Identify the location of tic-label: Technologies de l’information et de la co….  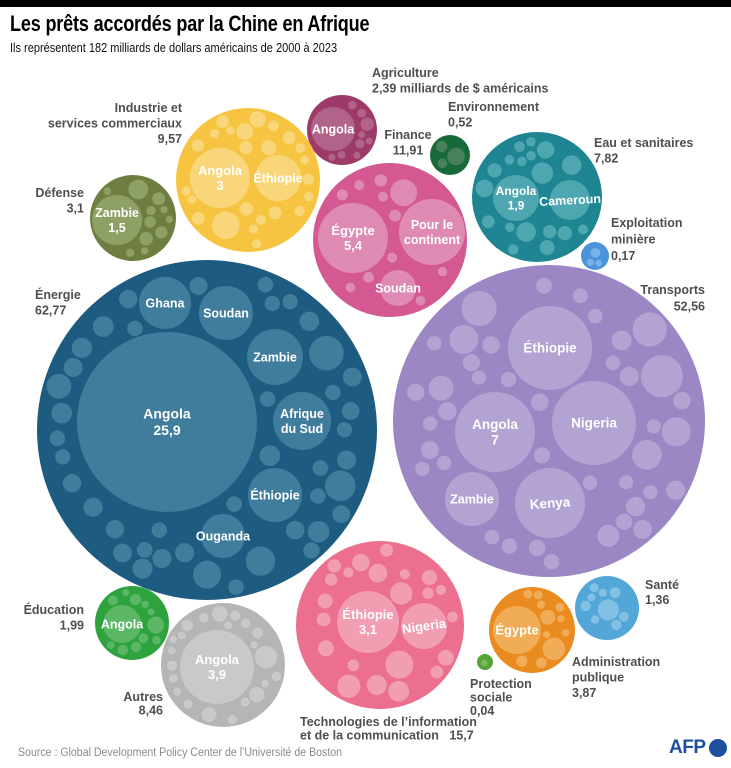
(388, 729).